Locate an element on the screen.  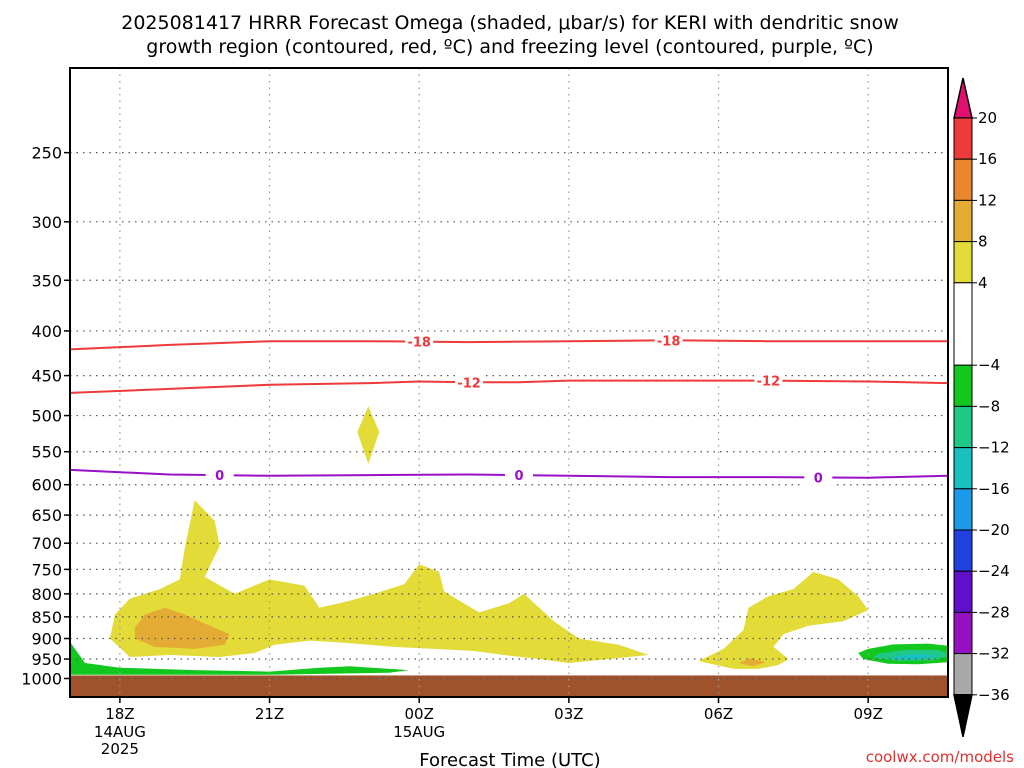
colorbar-tick-label: −32 is located at coordinates (994, 654).